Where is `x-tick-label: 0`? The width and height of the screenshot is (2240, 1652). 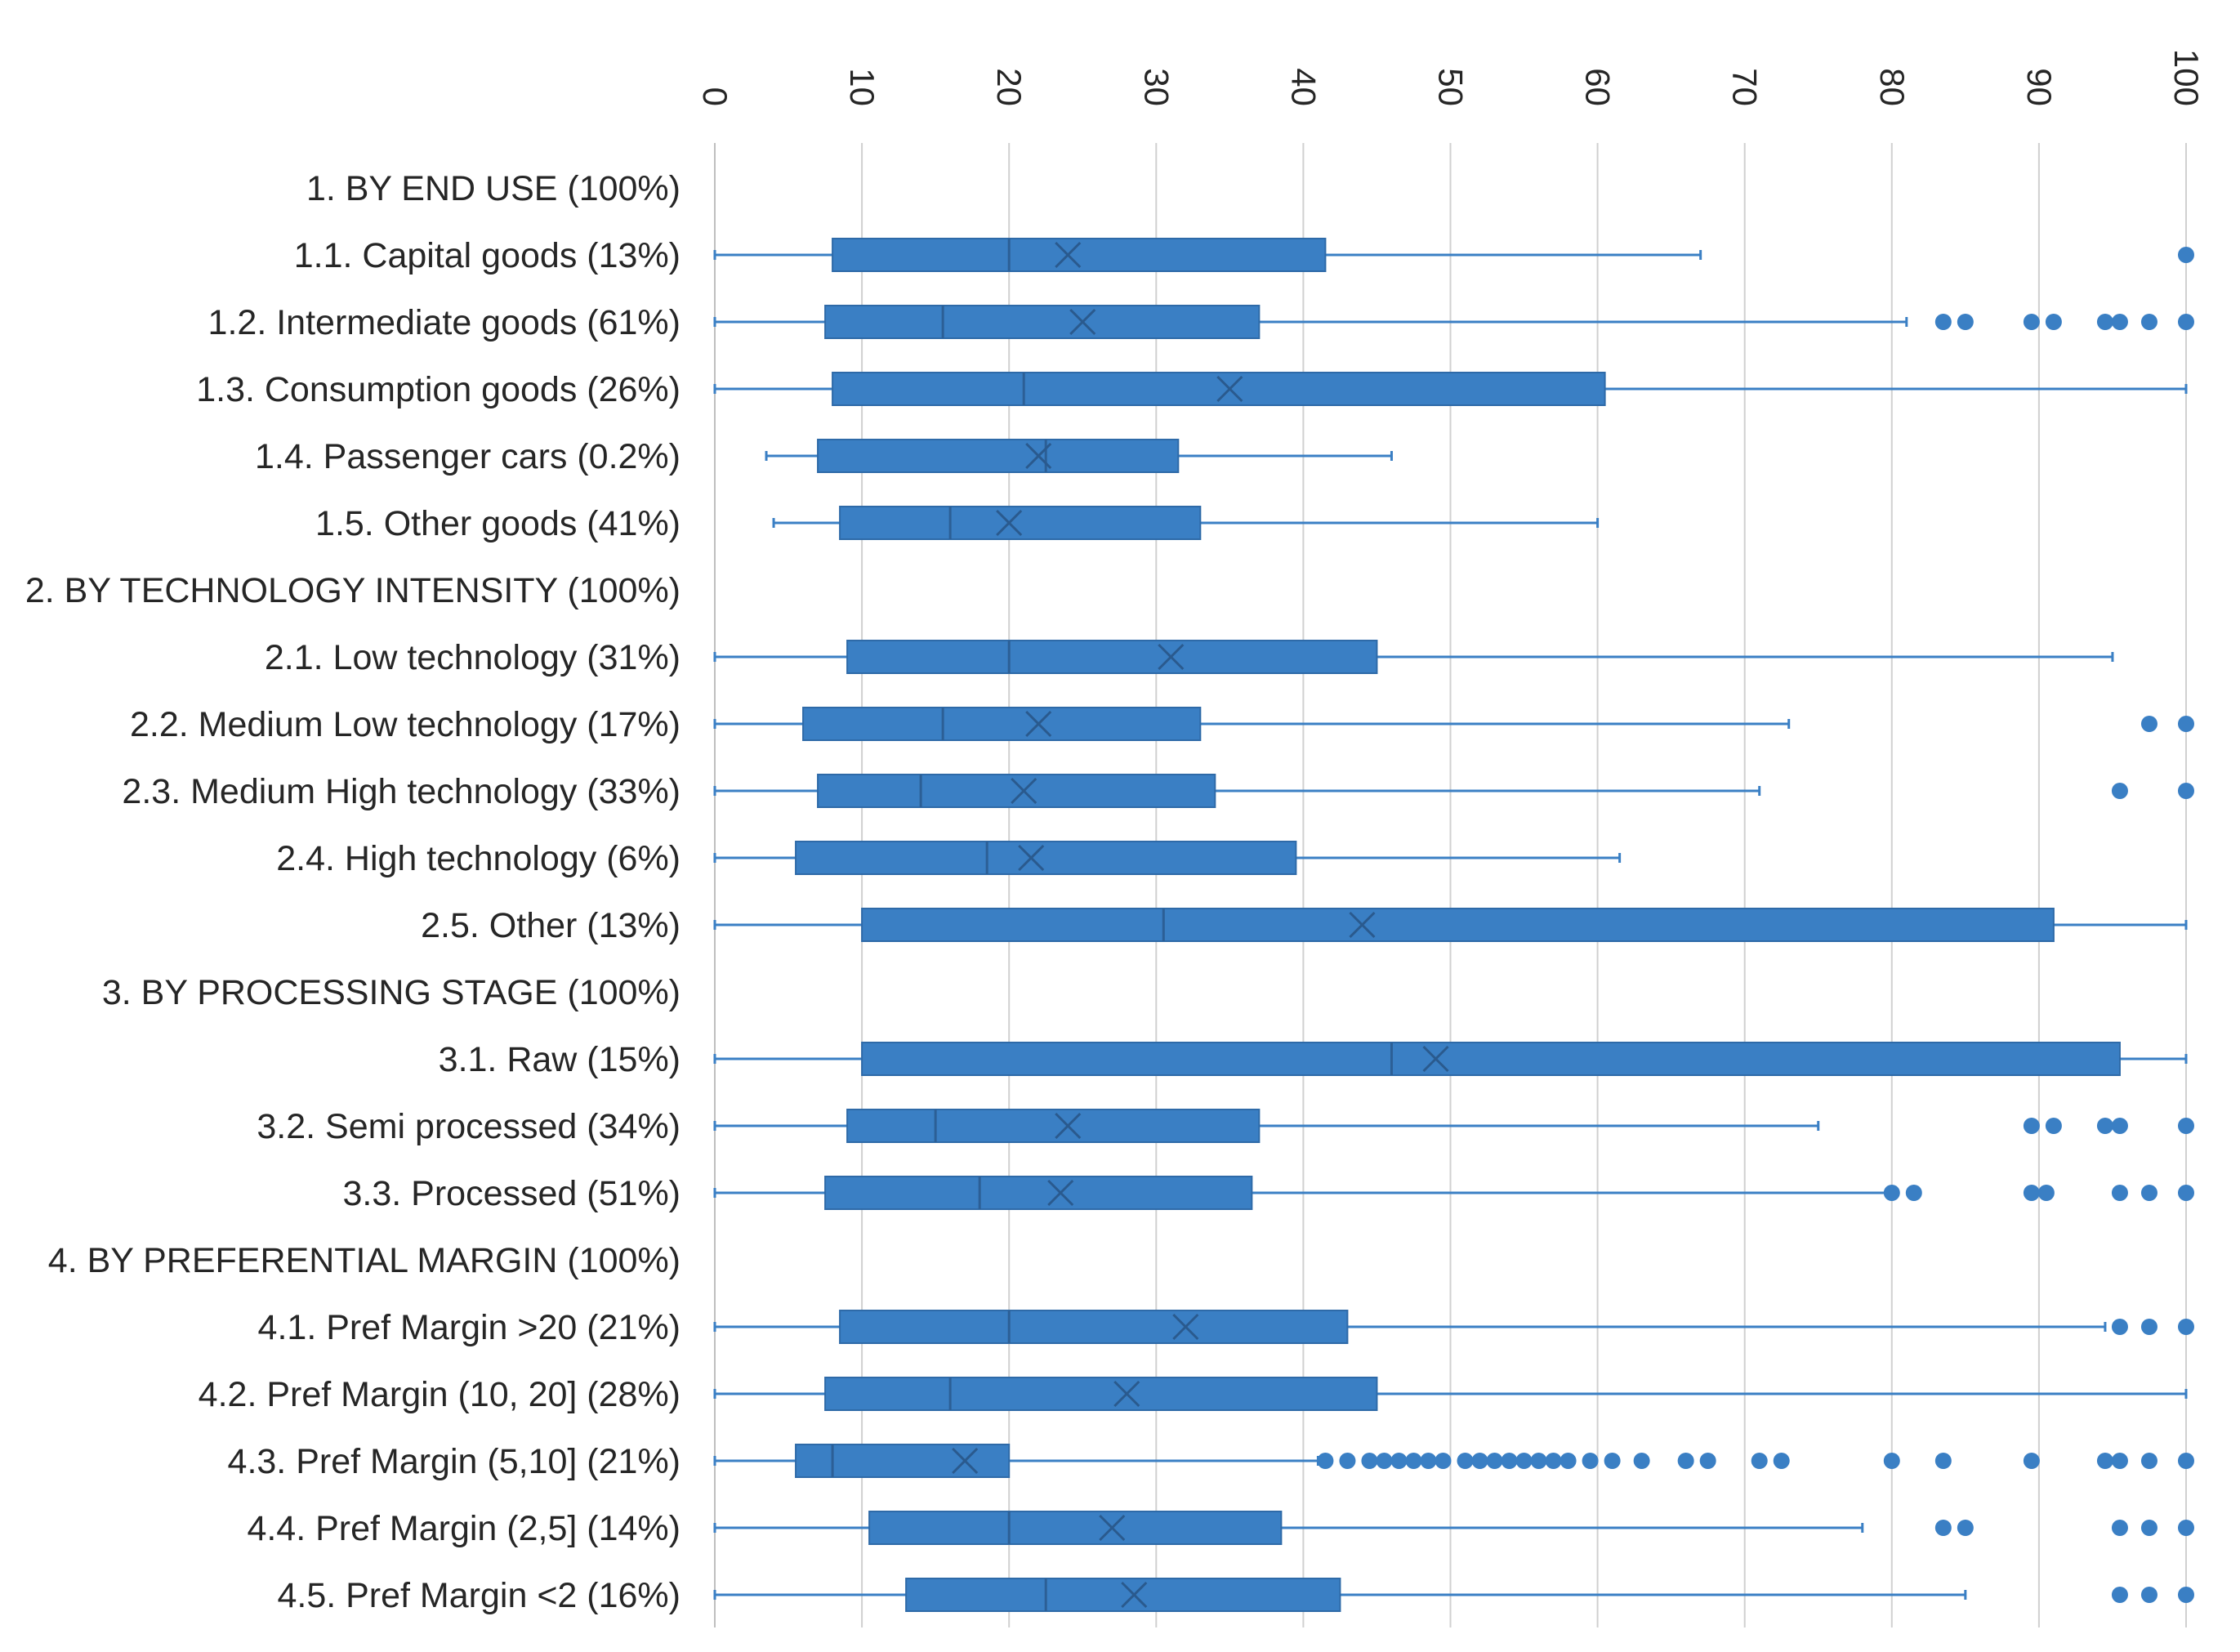 x-tick-label: 0 is located at coordinates (715, 96).